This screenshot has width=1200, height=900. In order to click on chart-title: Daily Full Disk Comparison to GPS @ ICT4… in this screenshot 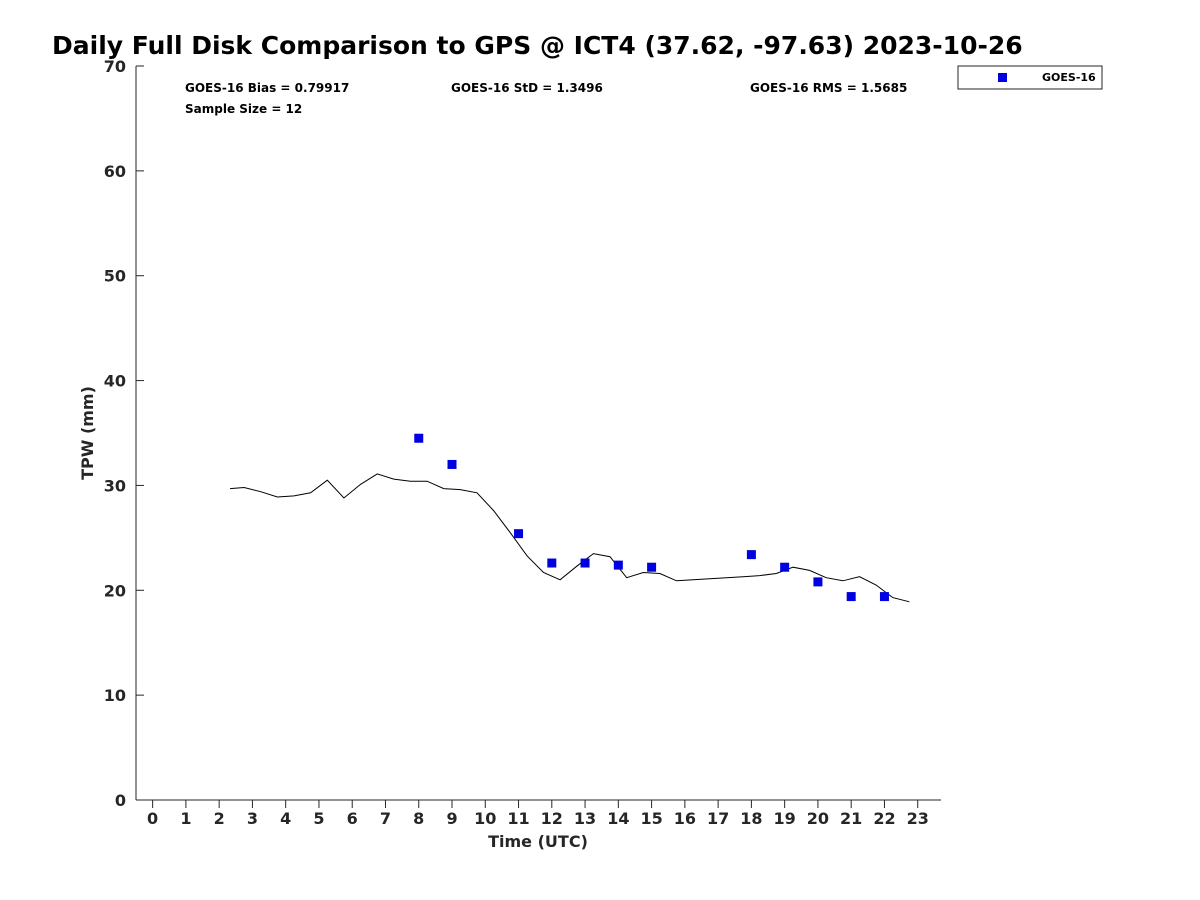, I will do `click(537, 45)`.